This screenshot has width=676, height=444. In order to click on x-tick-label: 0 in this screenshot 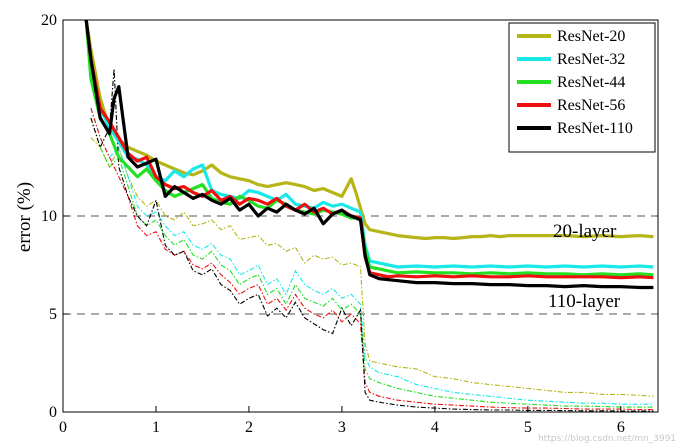, I will do `click(63, 427)`.